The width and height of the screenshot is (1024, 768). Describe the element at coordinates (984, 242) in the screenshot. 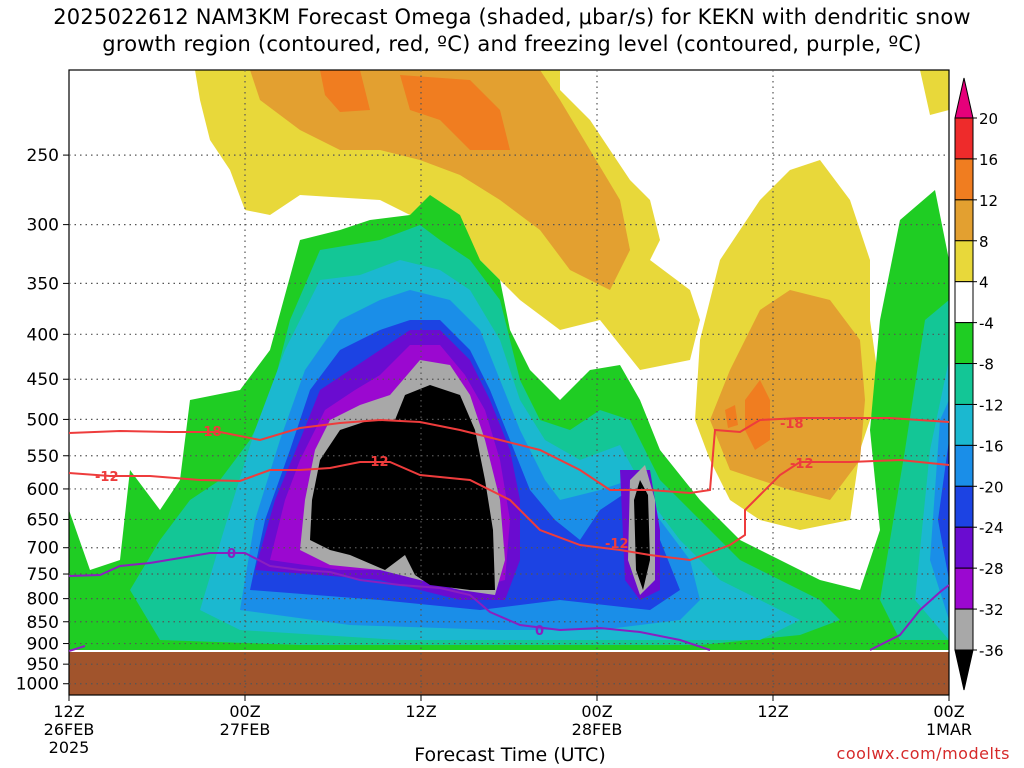

I see `colorbar-label: 8` at that location.